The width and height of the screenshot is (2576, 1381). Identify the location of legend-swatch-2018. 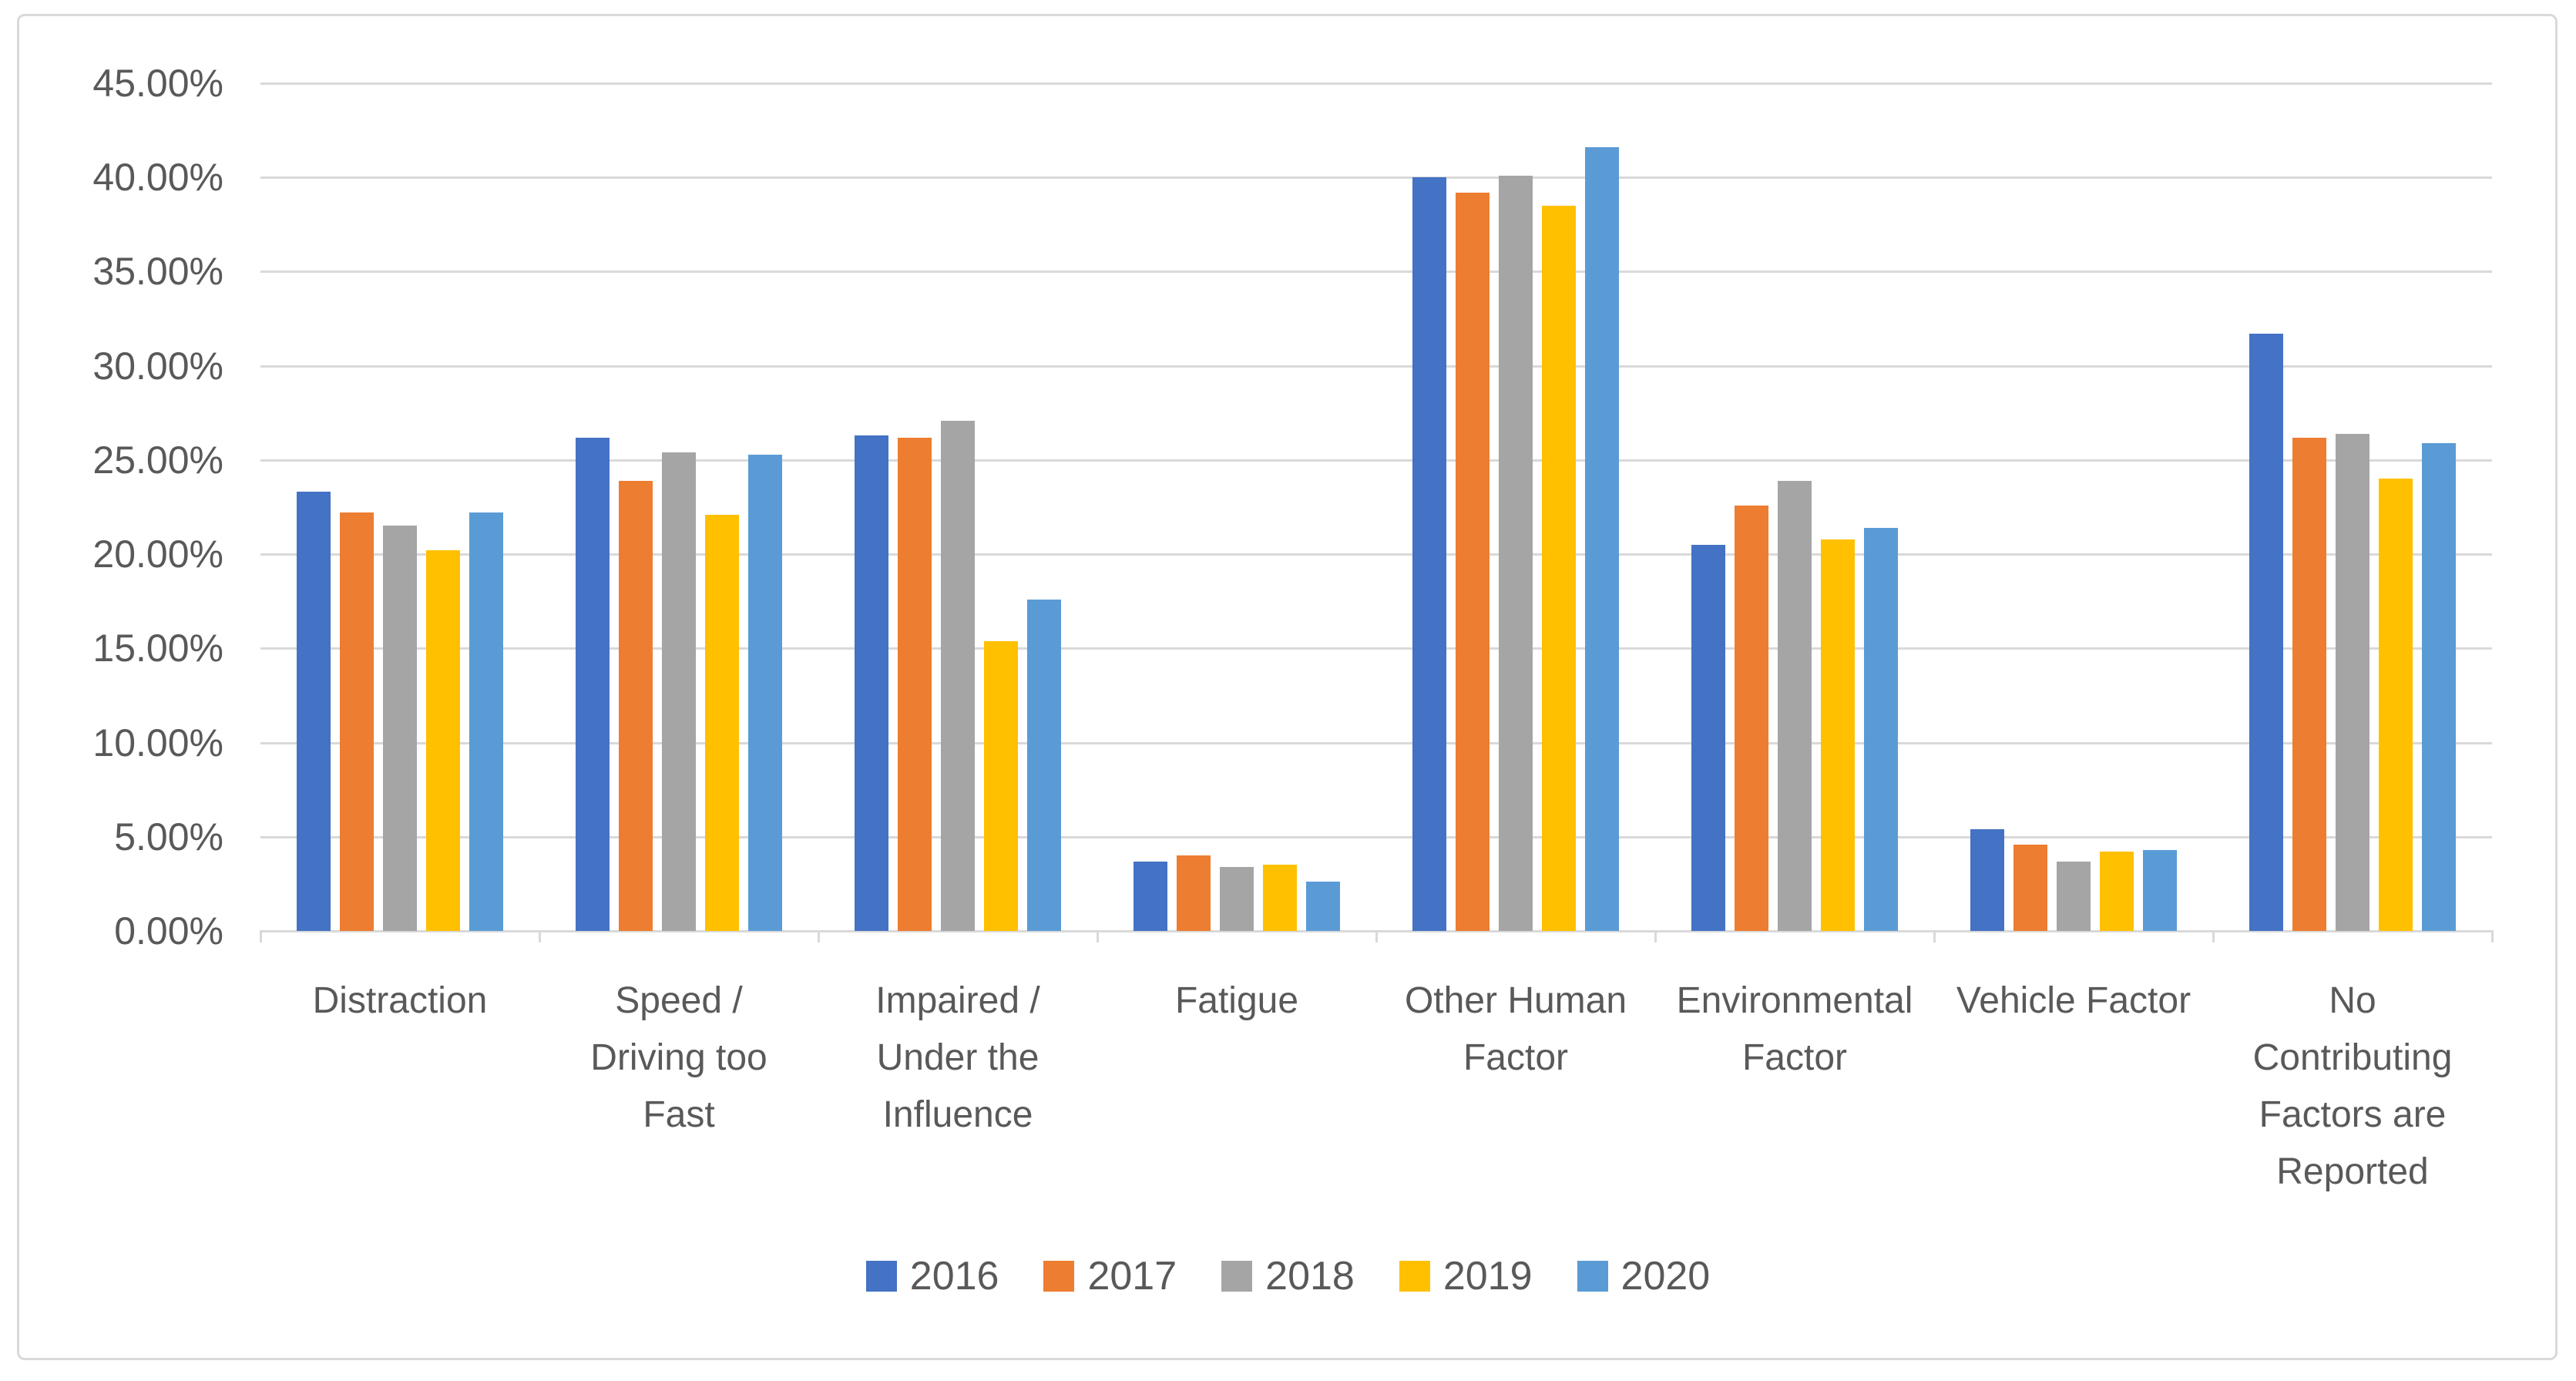
(1237, 1276).